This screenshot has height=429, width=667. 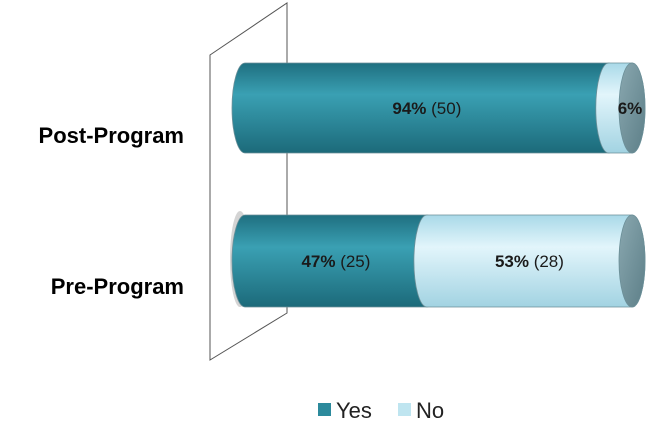 What do you see at coordinates (426, 108) in the screenshot?
I see `data-label-yes-post-program: 94% (50)` at bounding box center [426, 108].